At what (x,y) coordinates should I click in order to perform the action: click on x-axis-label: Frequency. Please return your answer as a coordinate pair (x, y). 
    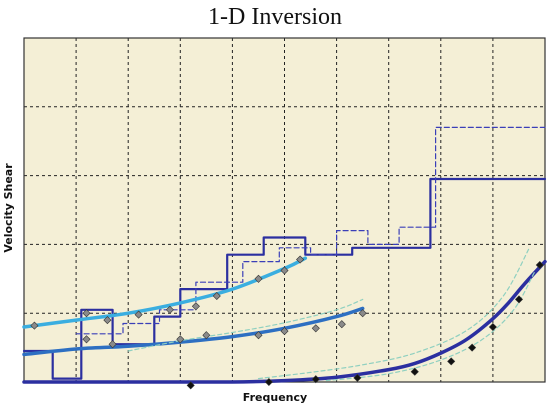
    Looking at the image, I should click on (275, 397).